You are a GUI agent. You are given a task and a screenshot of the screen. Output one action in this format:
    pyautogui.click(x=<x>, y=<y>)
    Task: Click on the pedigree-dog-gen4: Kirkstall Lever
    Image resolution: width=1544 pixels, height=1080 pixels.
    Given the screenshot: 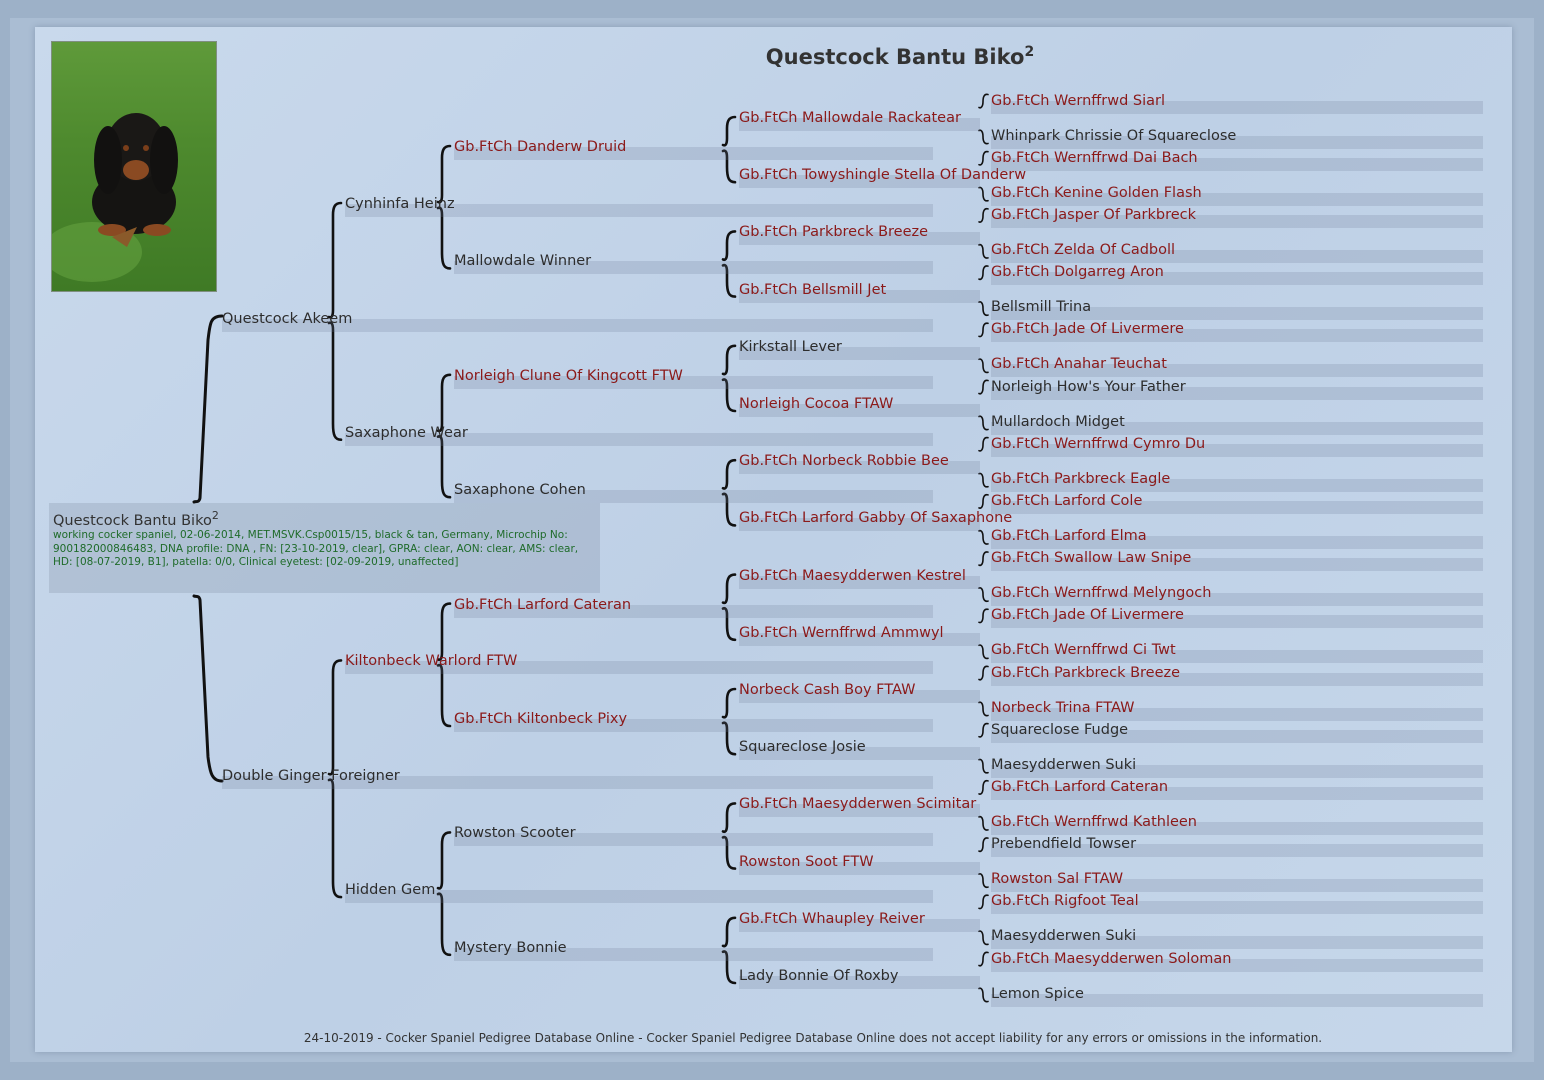 What is the action you would take?
    pyautogui.click(x=790, y=346)
    